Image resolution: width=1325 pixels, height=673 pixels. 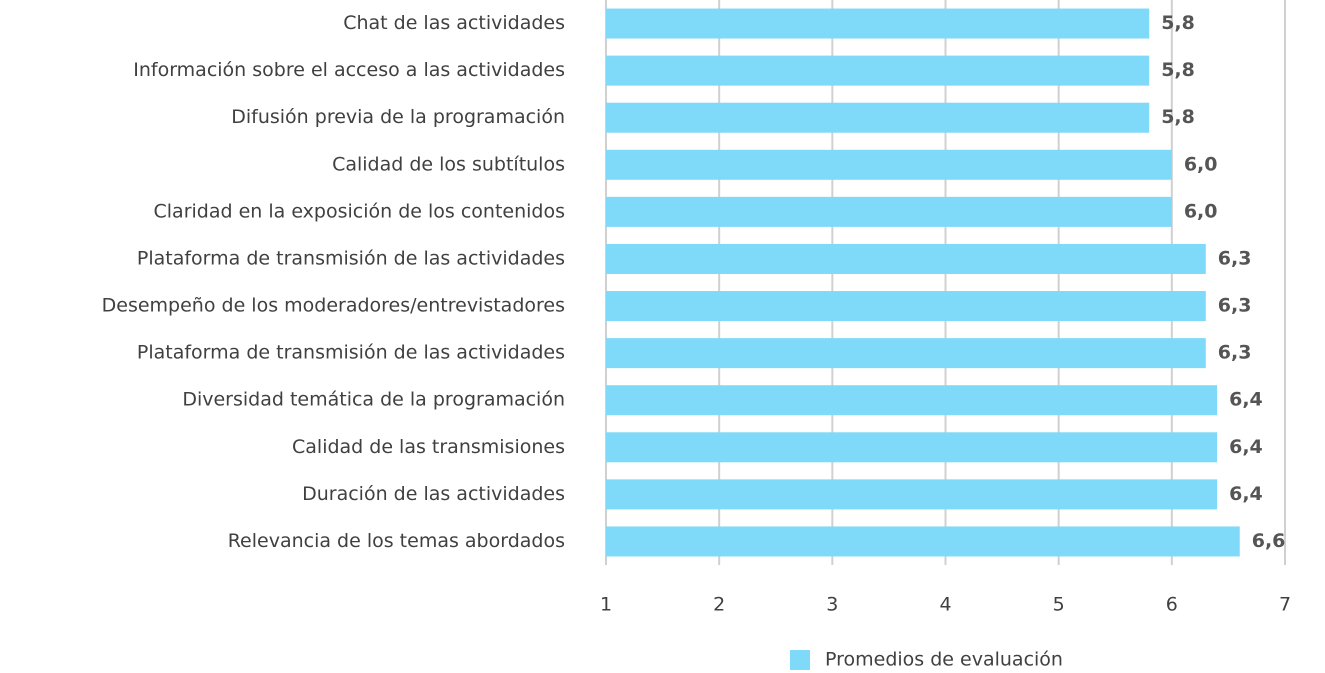 I want to click on x-tick-label: 5, so click(x=1059, y=605).